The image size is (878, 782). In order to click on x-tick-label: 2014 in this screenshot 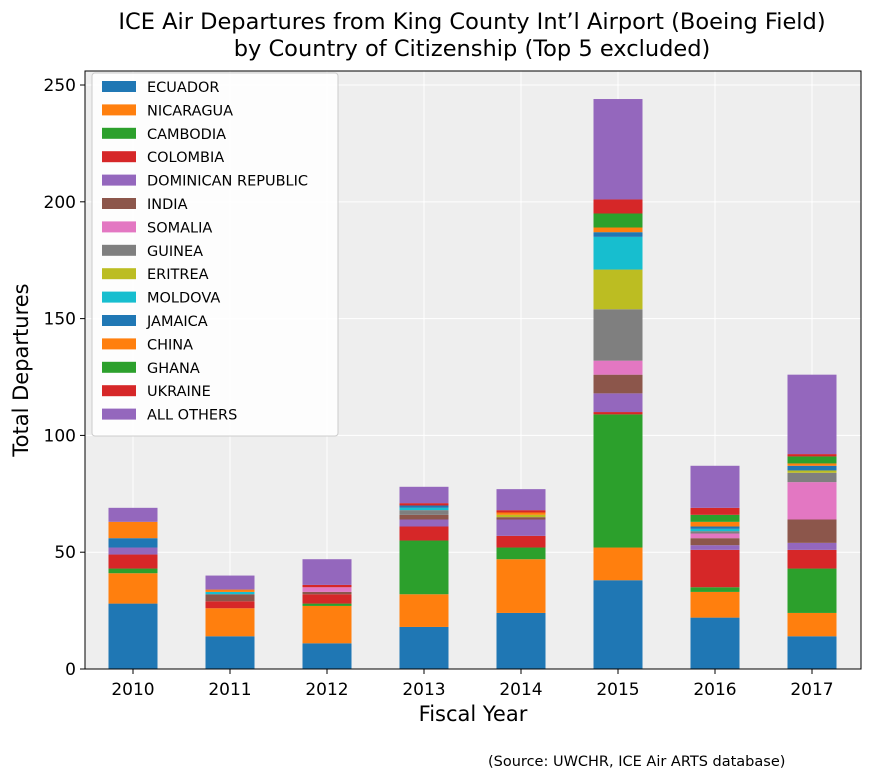, I will do `click(520, 690)`.